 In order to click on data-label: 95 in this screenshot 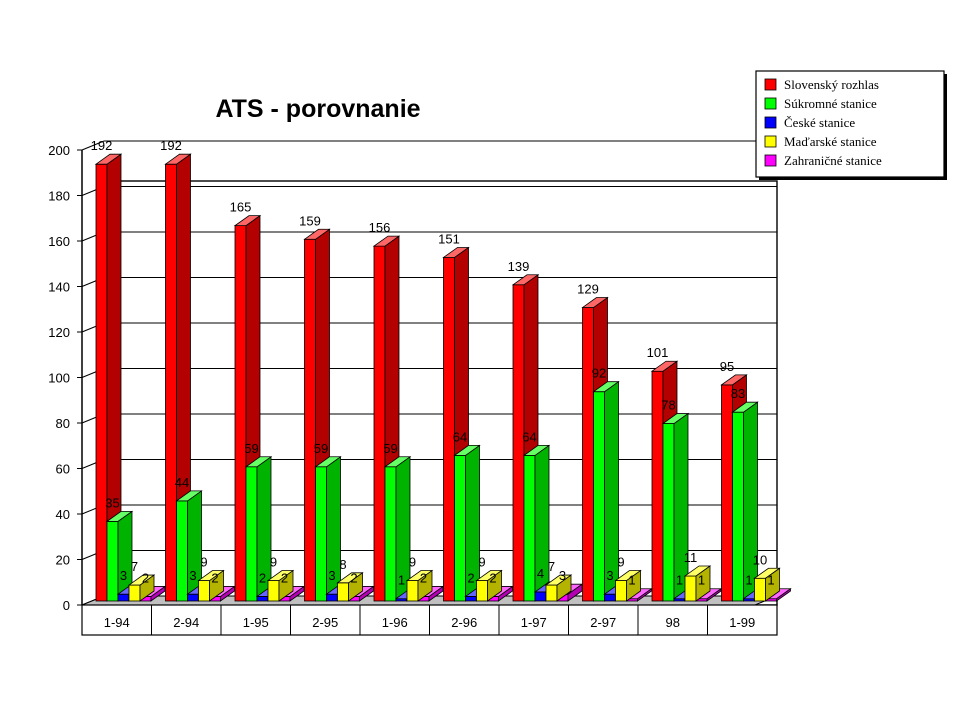, I will do `click(727, 366)`.